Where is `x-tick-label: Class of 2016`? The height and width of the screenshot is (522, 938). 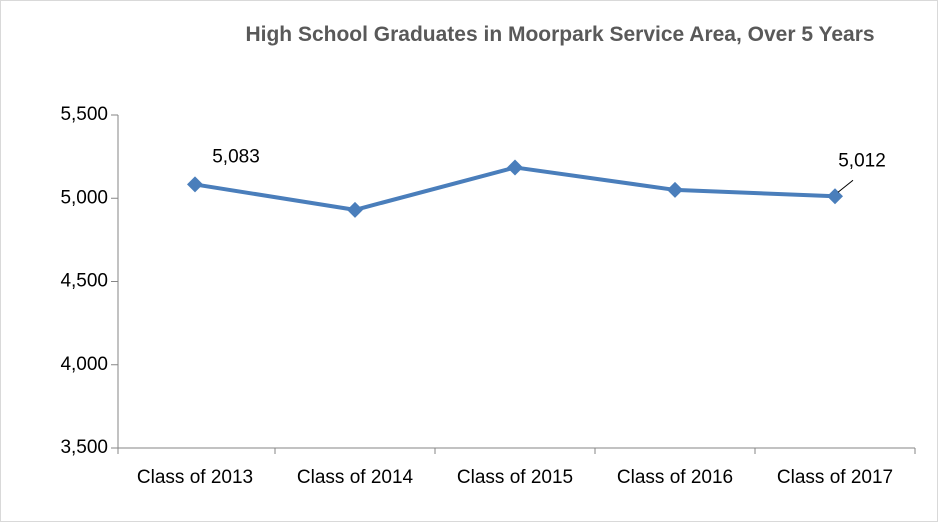
x-tick-label: Class of 2016 is located at coordinates (675, 477).